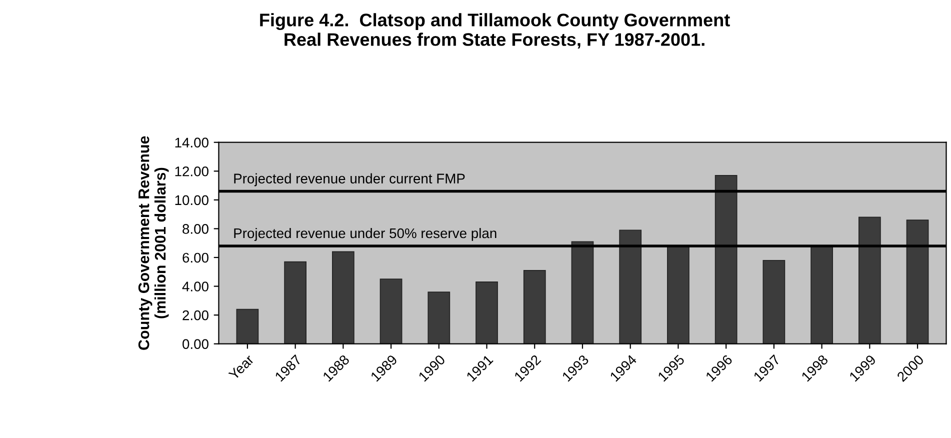 The image size is (951, 438). I want to click on y-tick-label: 12.00, so click(191, 171).